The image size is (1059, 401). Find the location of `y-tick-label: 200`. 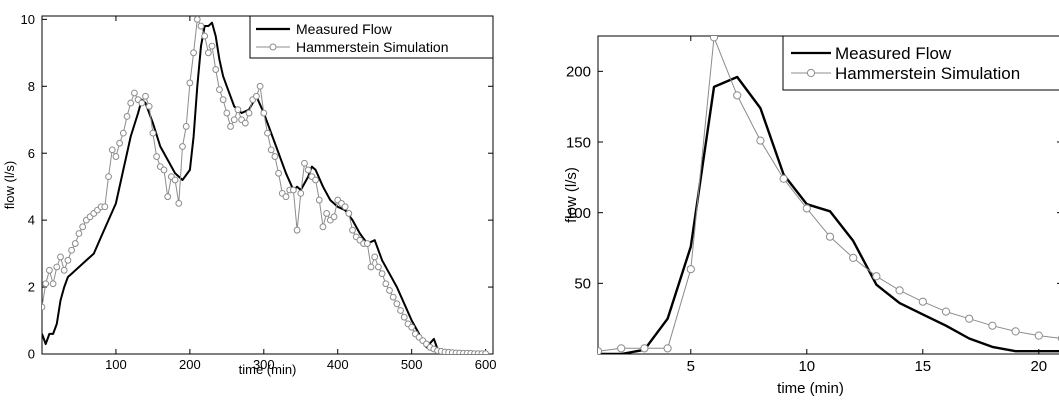

y-tick-label: 200 is located at coordinates (578, 72).